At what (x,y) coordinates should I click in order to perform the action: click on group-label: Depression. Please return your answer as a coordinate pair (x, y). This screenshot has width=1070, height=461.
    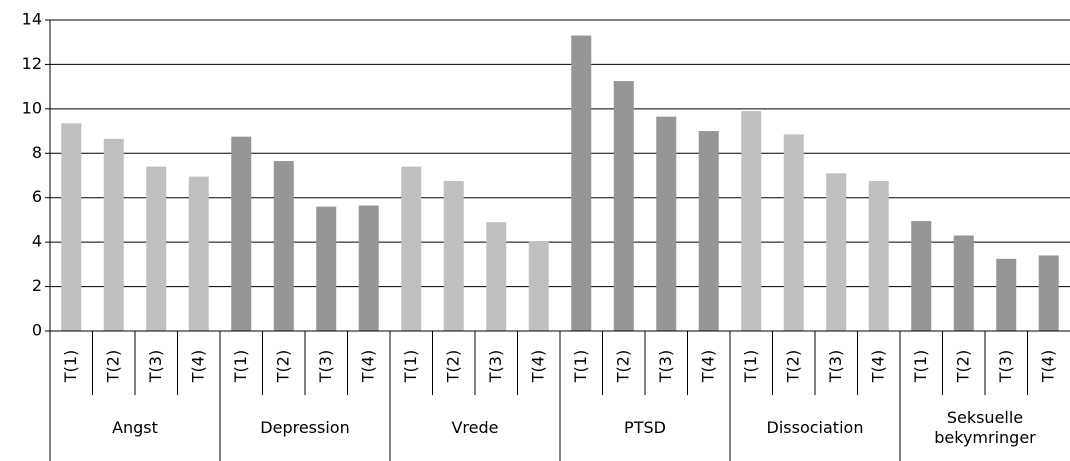
    Looking at the image, I should click on (305, 427).